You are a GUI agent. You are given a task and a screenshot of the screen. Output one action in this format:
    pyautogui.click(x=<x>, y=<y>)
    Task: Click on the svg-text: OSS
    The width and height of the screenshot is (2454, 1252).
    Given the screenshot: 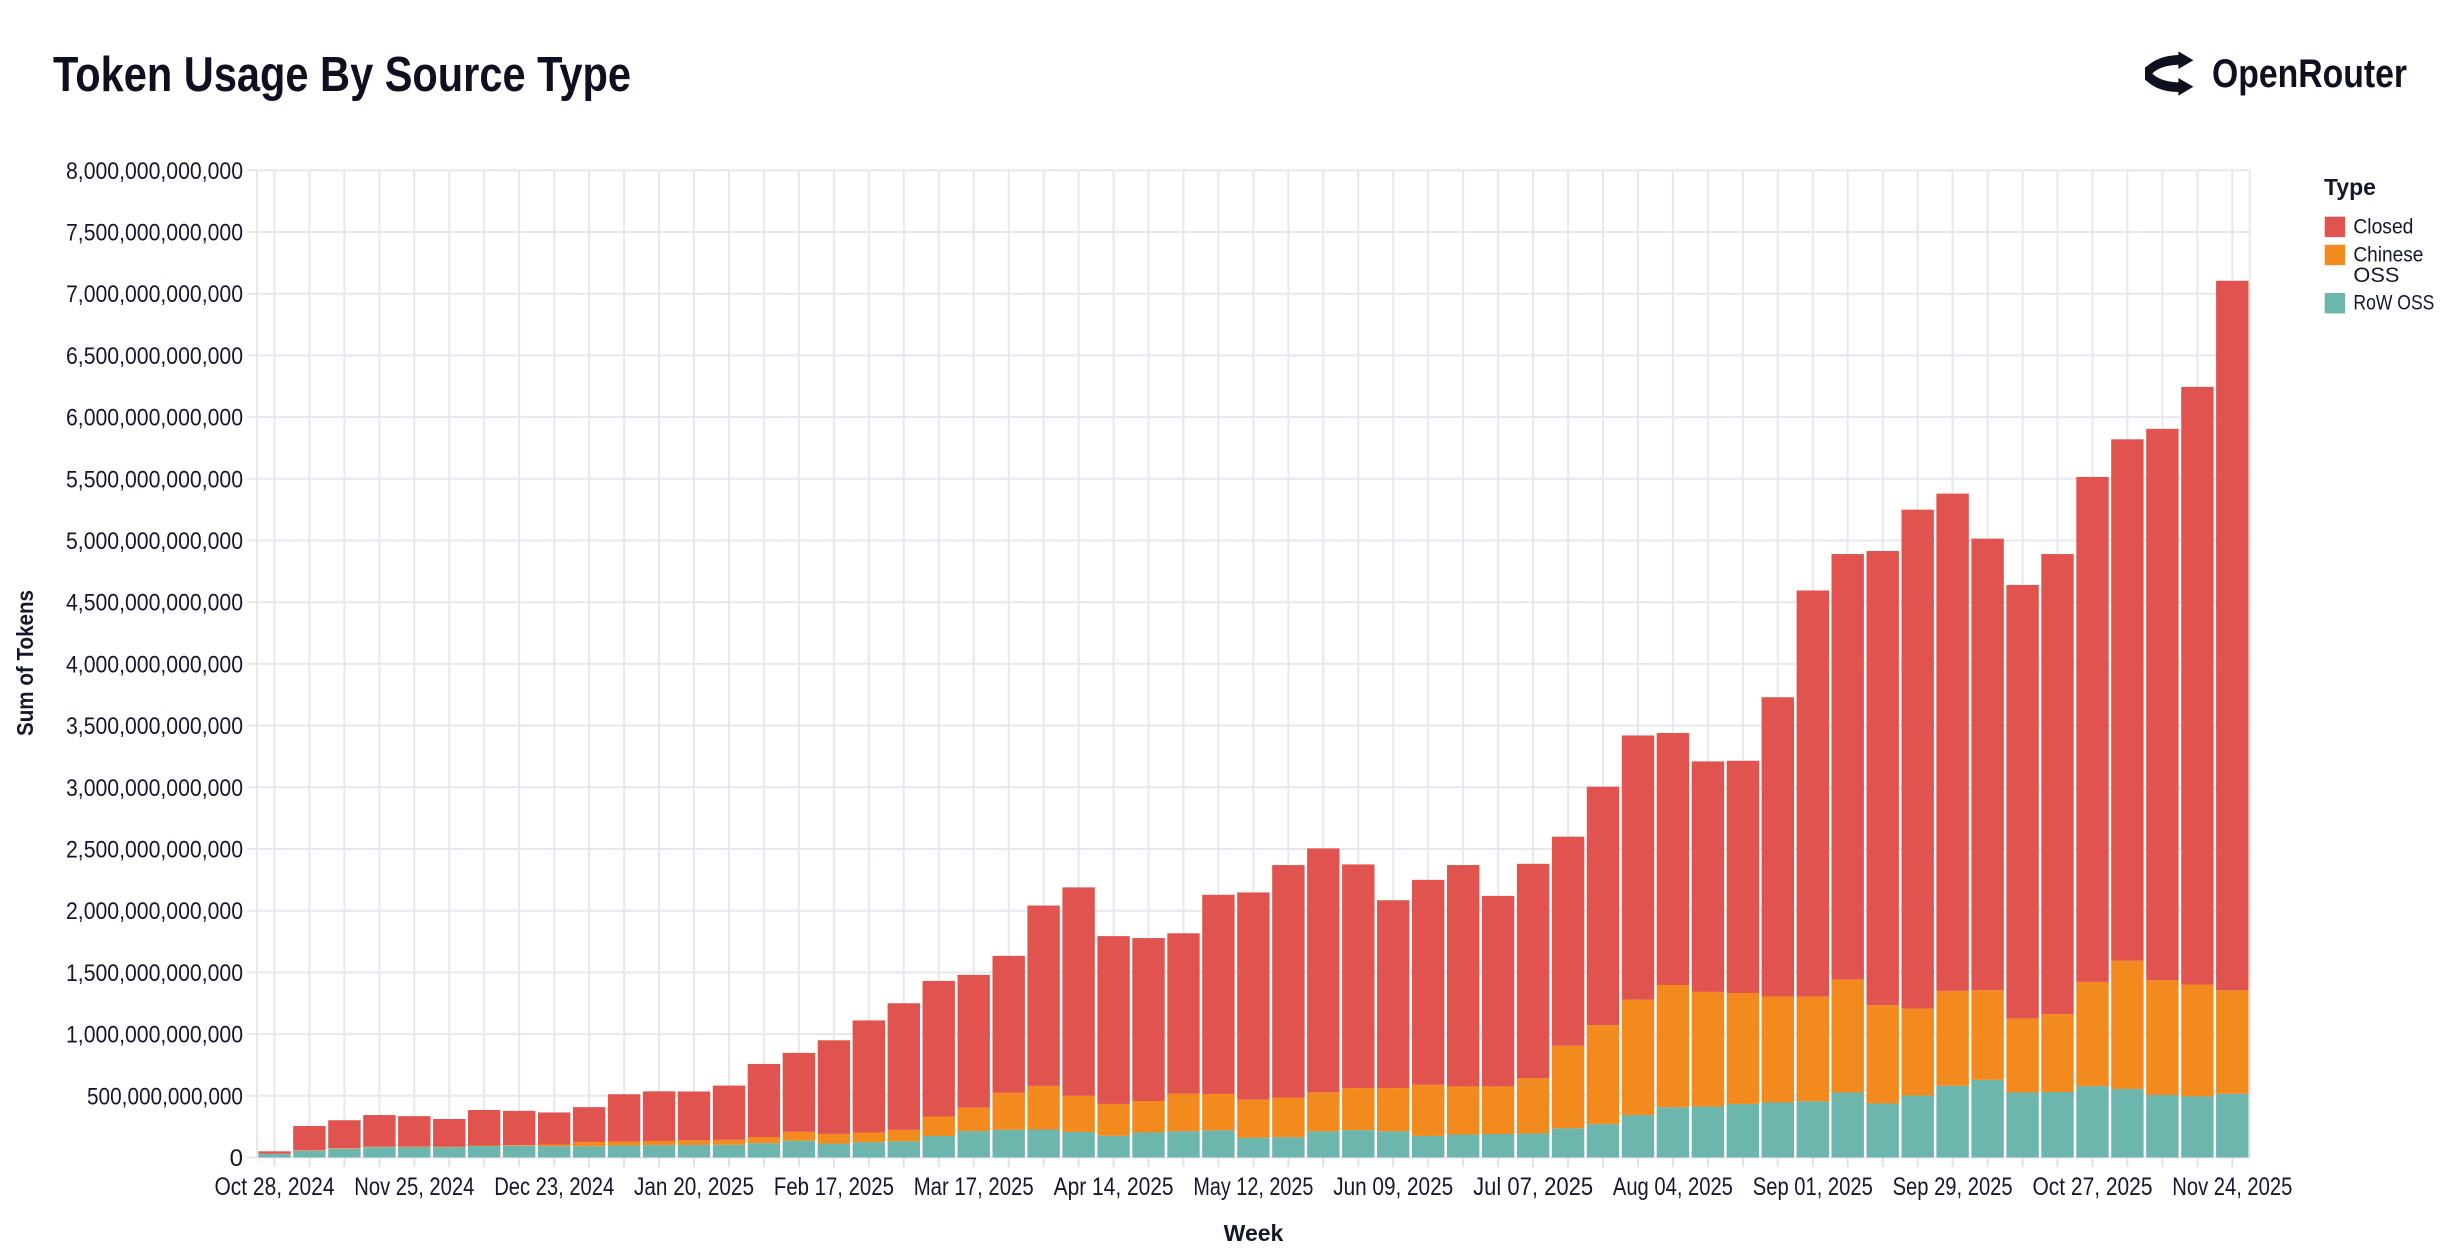 What is the action you would take?
    pyautogui.click(x=2376, y=275)
    